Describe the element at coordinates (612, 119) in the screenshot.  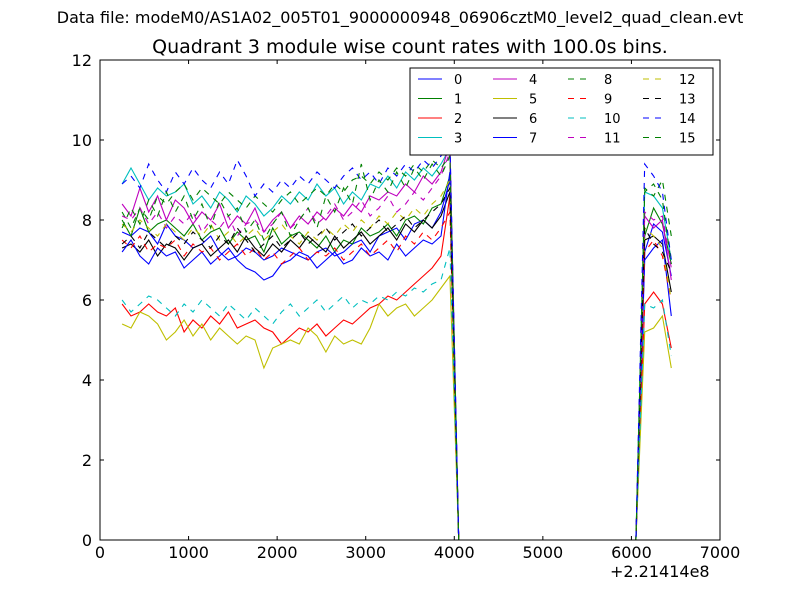
I see `legend-label-10: 10` at that location.